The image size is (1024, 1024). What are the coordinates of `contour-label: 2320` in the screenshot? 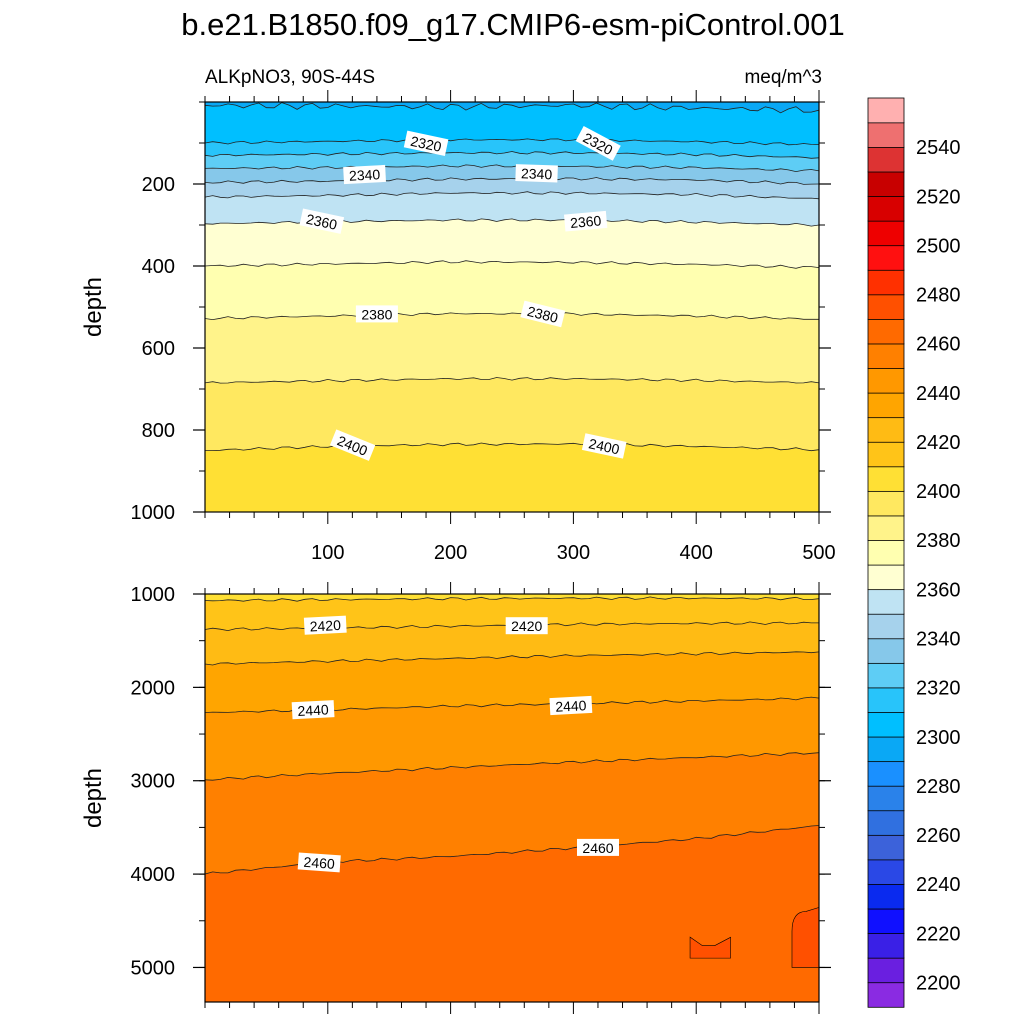 It's located at (426, 143).